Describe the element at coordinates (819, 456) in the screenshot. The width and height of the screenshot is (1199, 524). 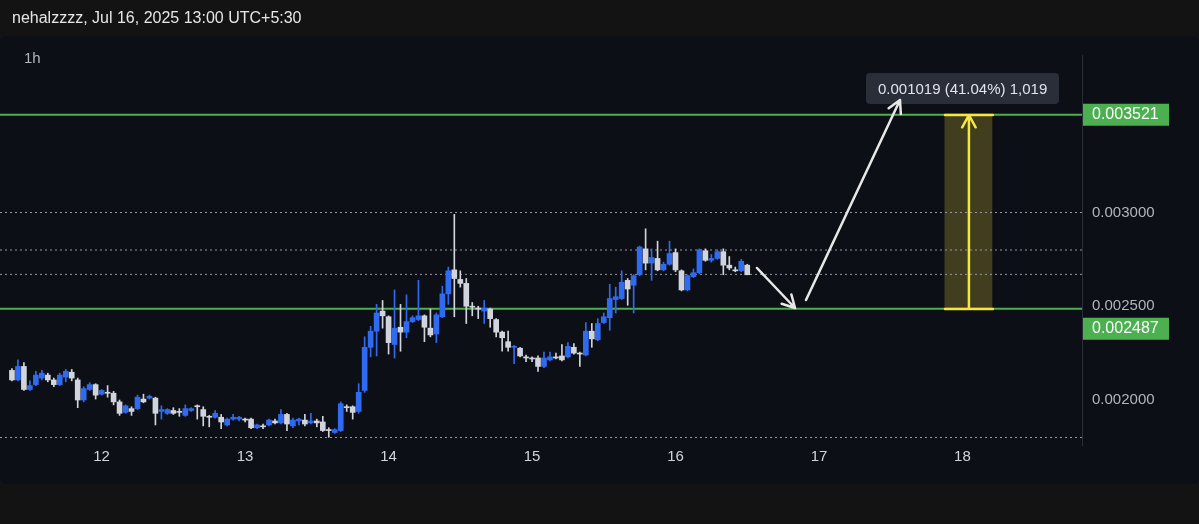
I see `x-tick-label: 17` at that location.